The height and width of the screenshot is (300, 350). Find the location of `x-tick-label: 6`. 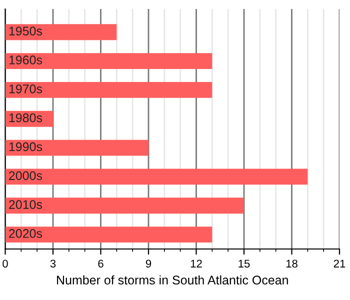

x-tick-label: 6 is located at coordinates (101, 264).